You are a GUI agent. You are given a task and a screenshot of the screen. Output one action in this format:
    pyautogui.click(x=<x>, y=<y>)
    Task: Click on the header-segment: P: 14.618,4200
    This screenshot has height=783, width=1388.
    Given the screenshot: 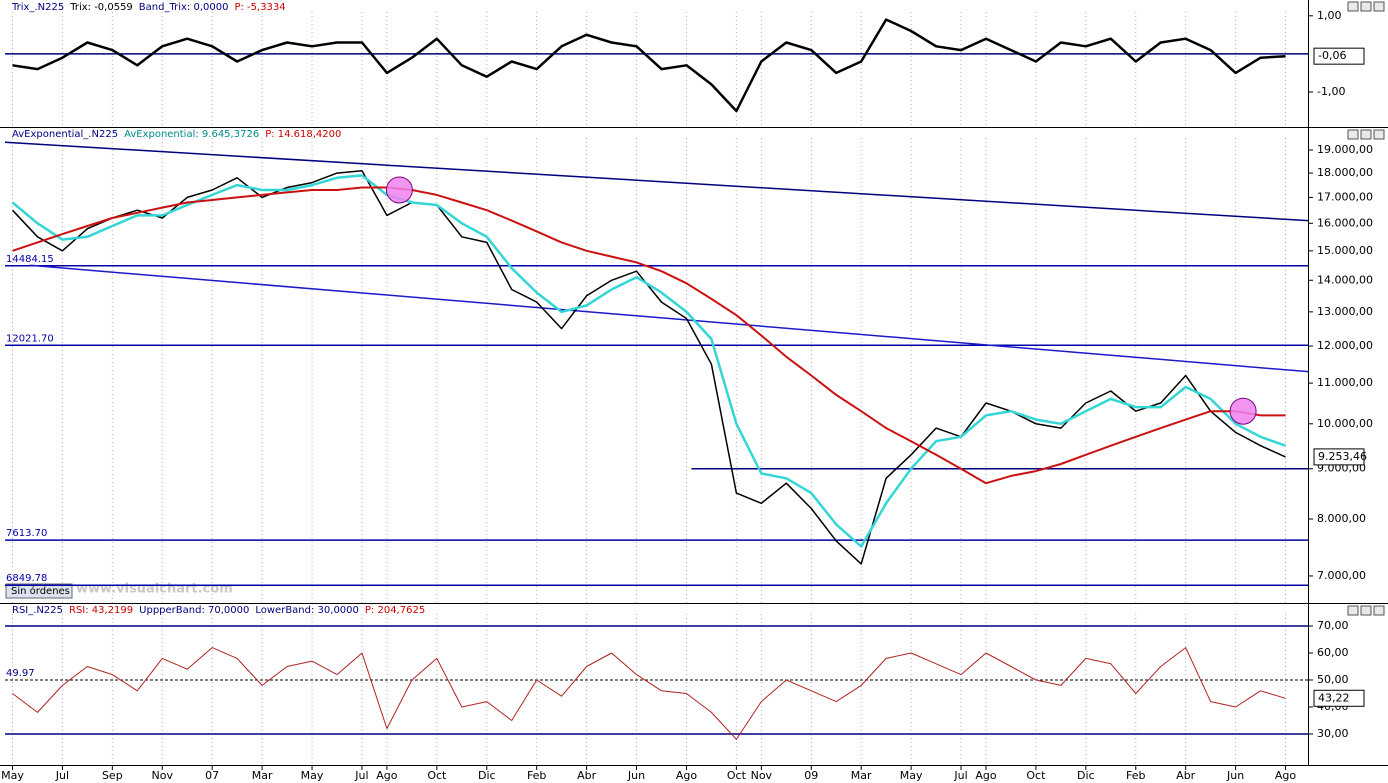 What is the action you would take?
    pyautogui.click(x=303, y=134)
    